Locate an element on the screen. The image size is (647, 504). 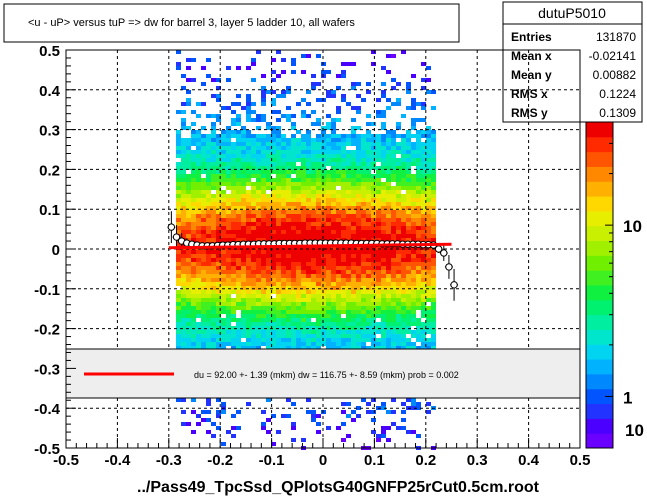
color-scale-band is located at coordinates (599, 293).